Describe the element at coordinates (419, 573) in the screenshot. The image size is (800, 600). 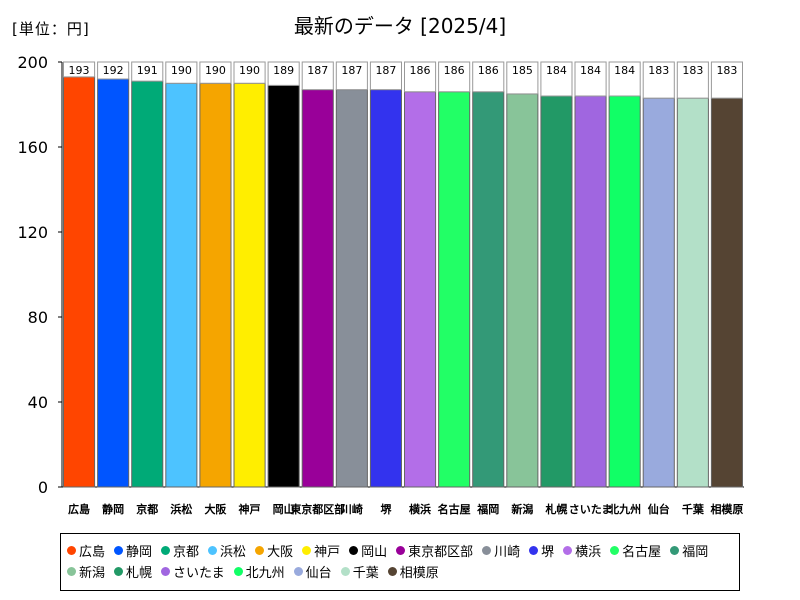
I see `legend-label: 相模原` at that location.